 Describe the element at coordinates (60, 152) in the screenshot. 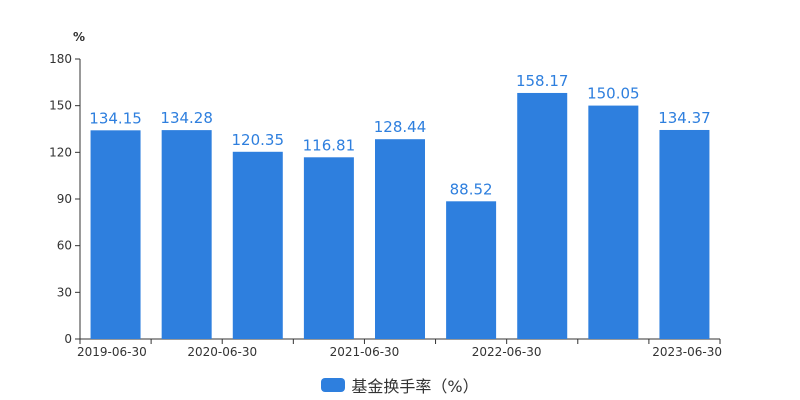

I see `y-tick-label: 120` at that location.